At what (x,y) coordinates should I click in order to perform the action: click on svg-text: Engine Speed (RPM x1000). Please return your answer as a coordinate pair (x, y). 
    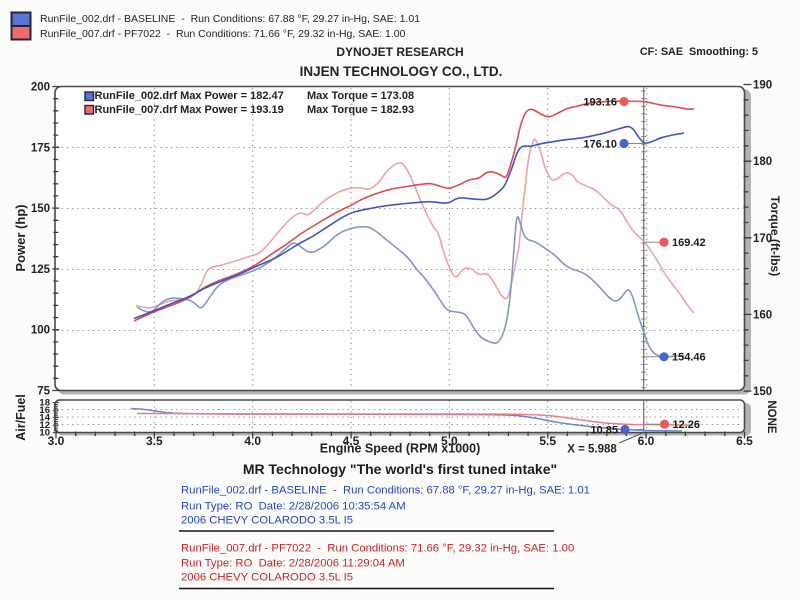
    Looking at the image, I should click on (400, 449).